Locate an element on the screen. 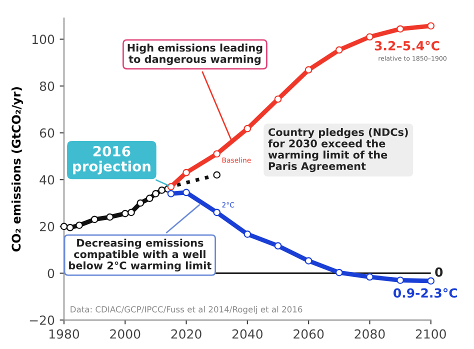 This screenshot has height=349, width=474. annotation: Decreasing emissions compatible with a well below 2°C warming limit is located at coordinates (140, 255).